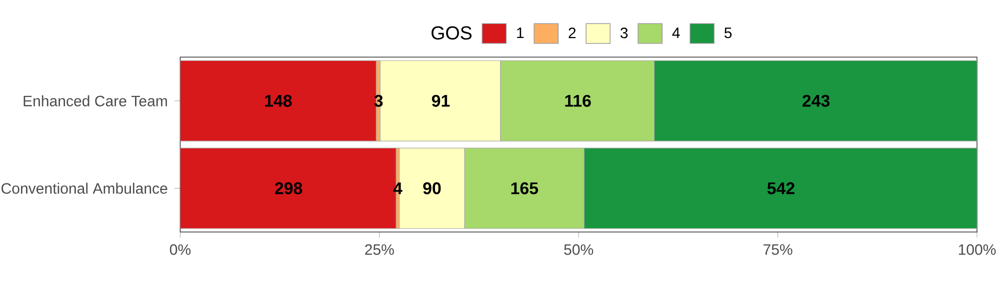  What do you see at coordinates (441, 100) in the screenshot?
I see `annotation: 91` at bounding box center [441, 100].